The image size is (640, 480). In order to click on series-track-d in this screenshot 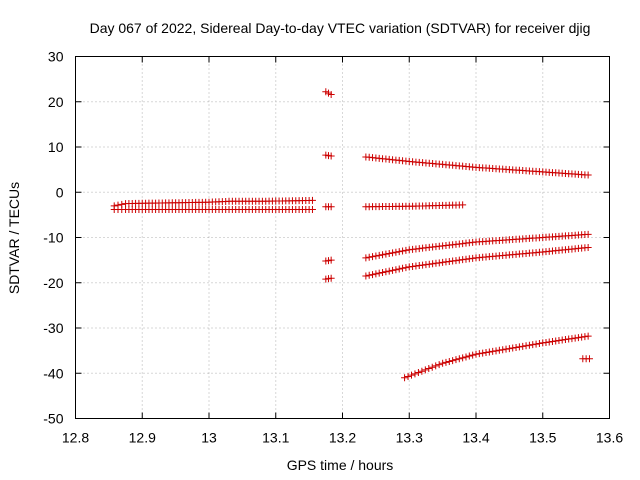, I will do `click(328, 155)`.